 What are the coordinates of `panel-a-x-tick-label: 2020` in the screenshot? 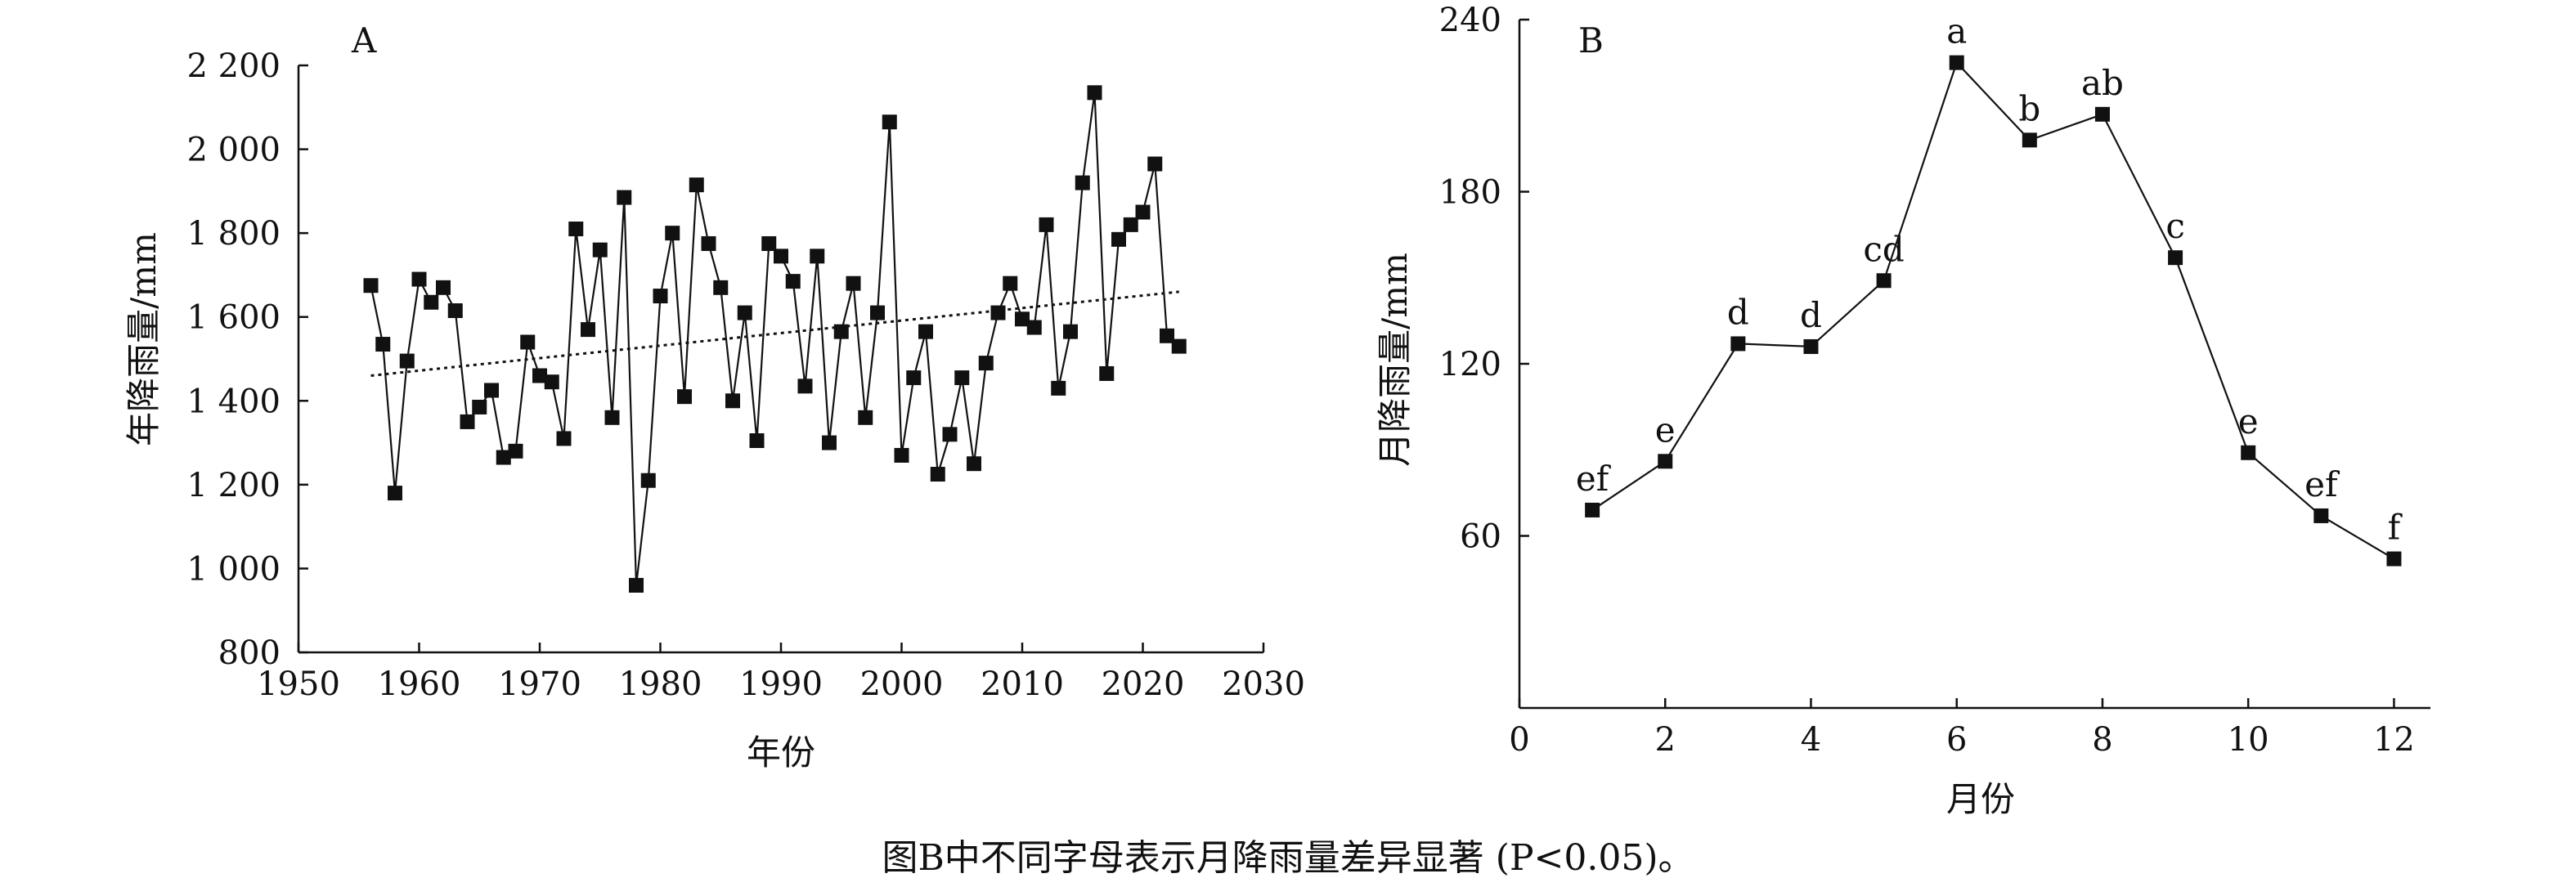 It's located at (1143, 684).